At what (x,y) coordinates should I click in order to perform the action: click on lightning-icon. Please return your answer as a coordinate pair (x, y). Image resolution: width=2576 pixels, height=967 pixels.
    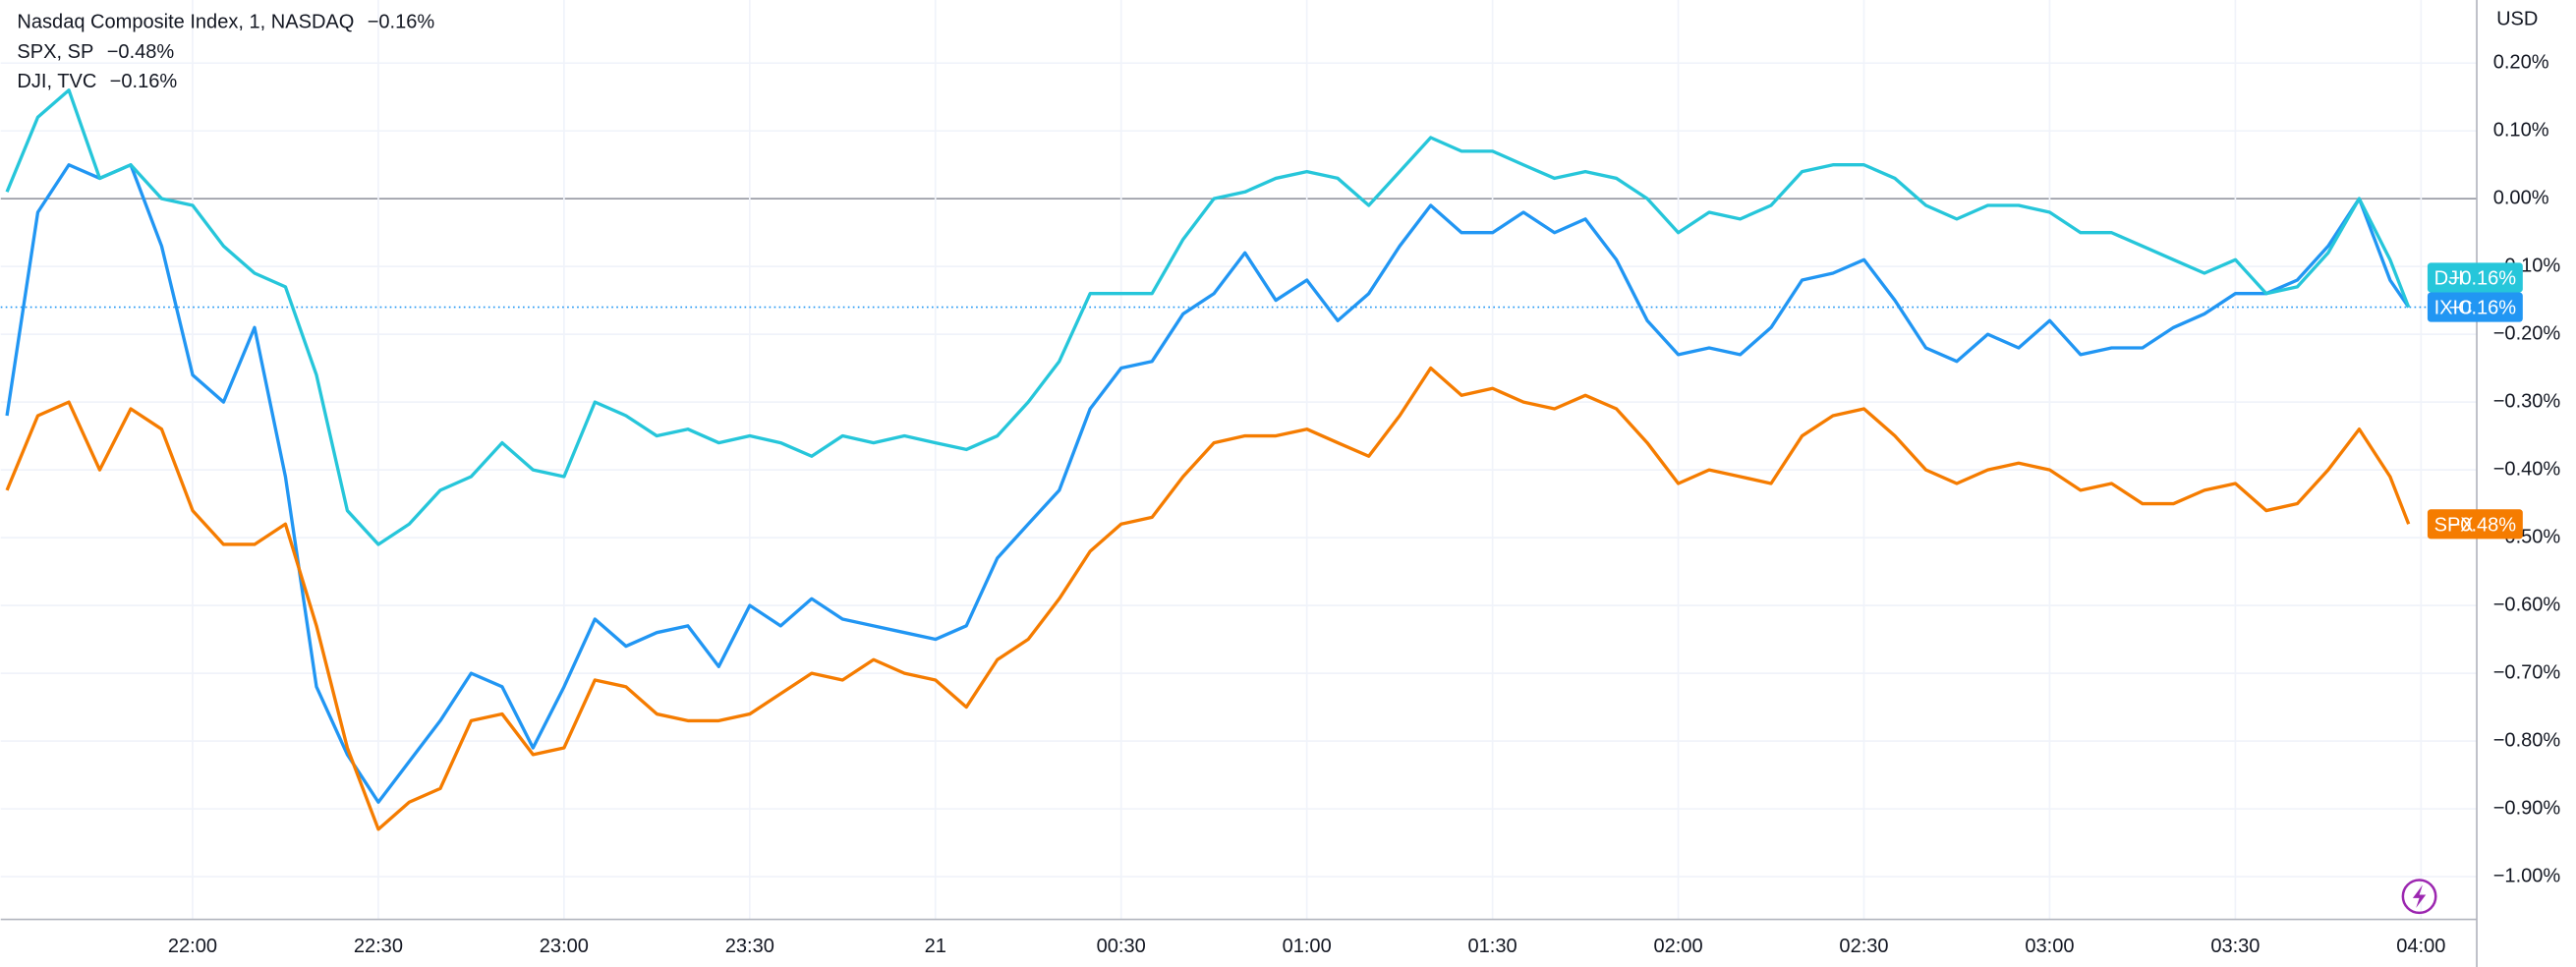
    Looking at the image, I should click on (2419, 897).